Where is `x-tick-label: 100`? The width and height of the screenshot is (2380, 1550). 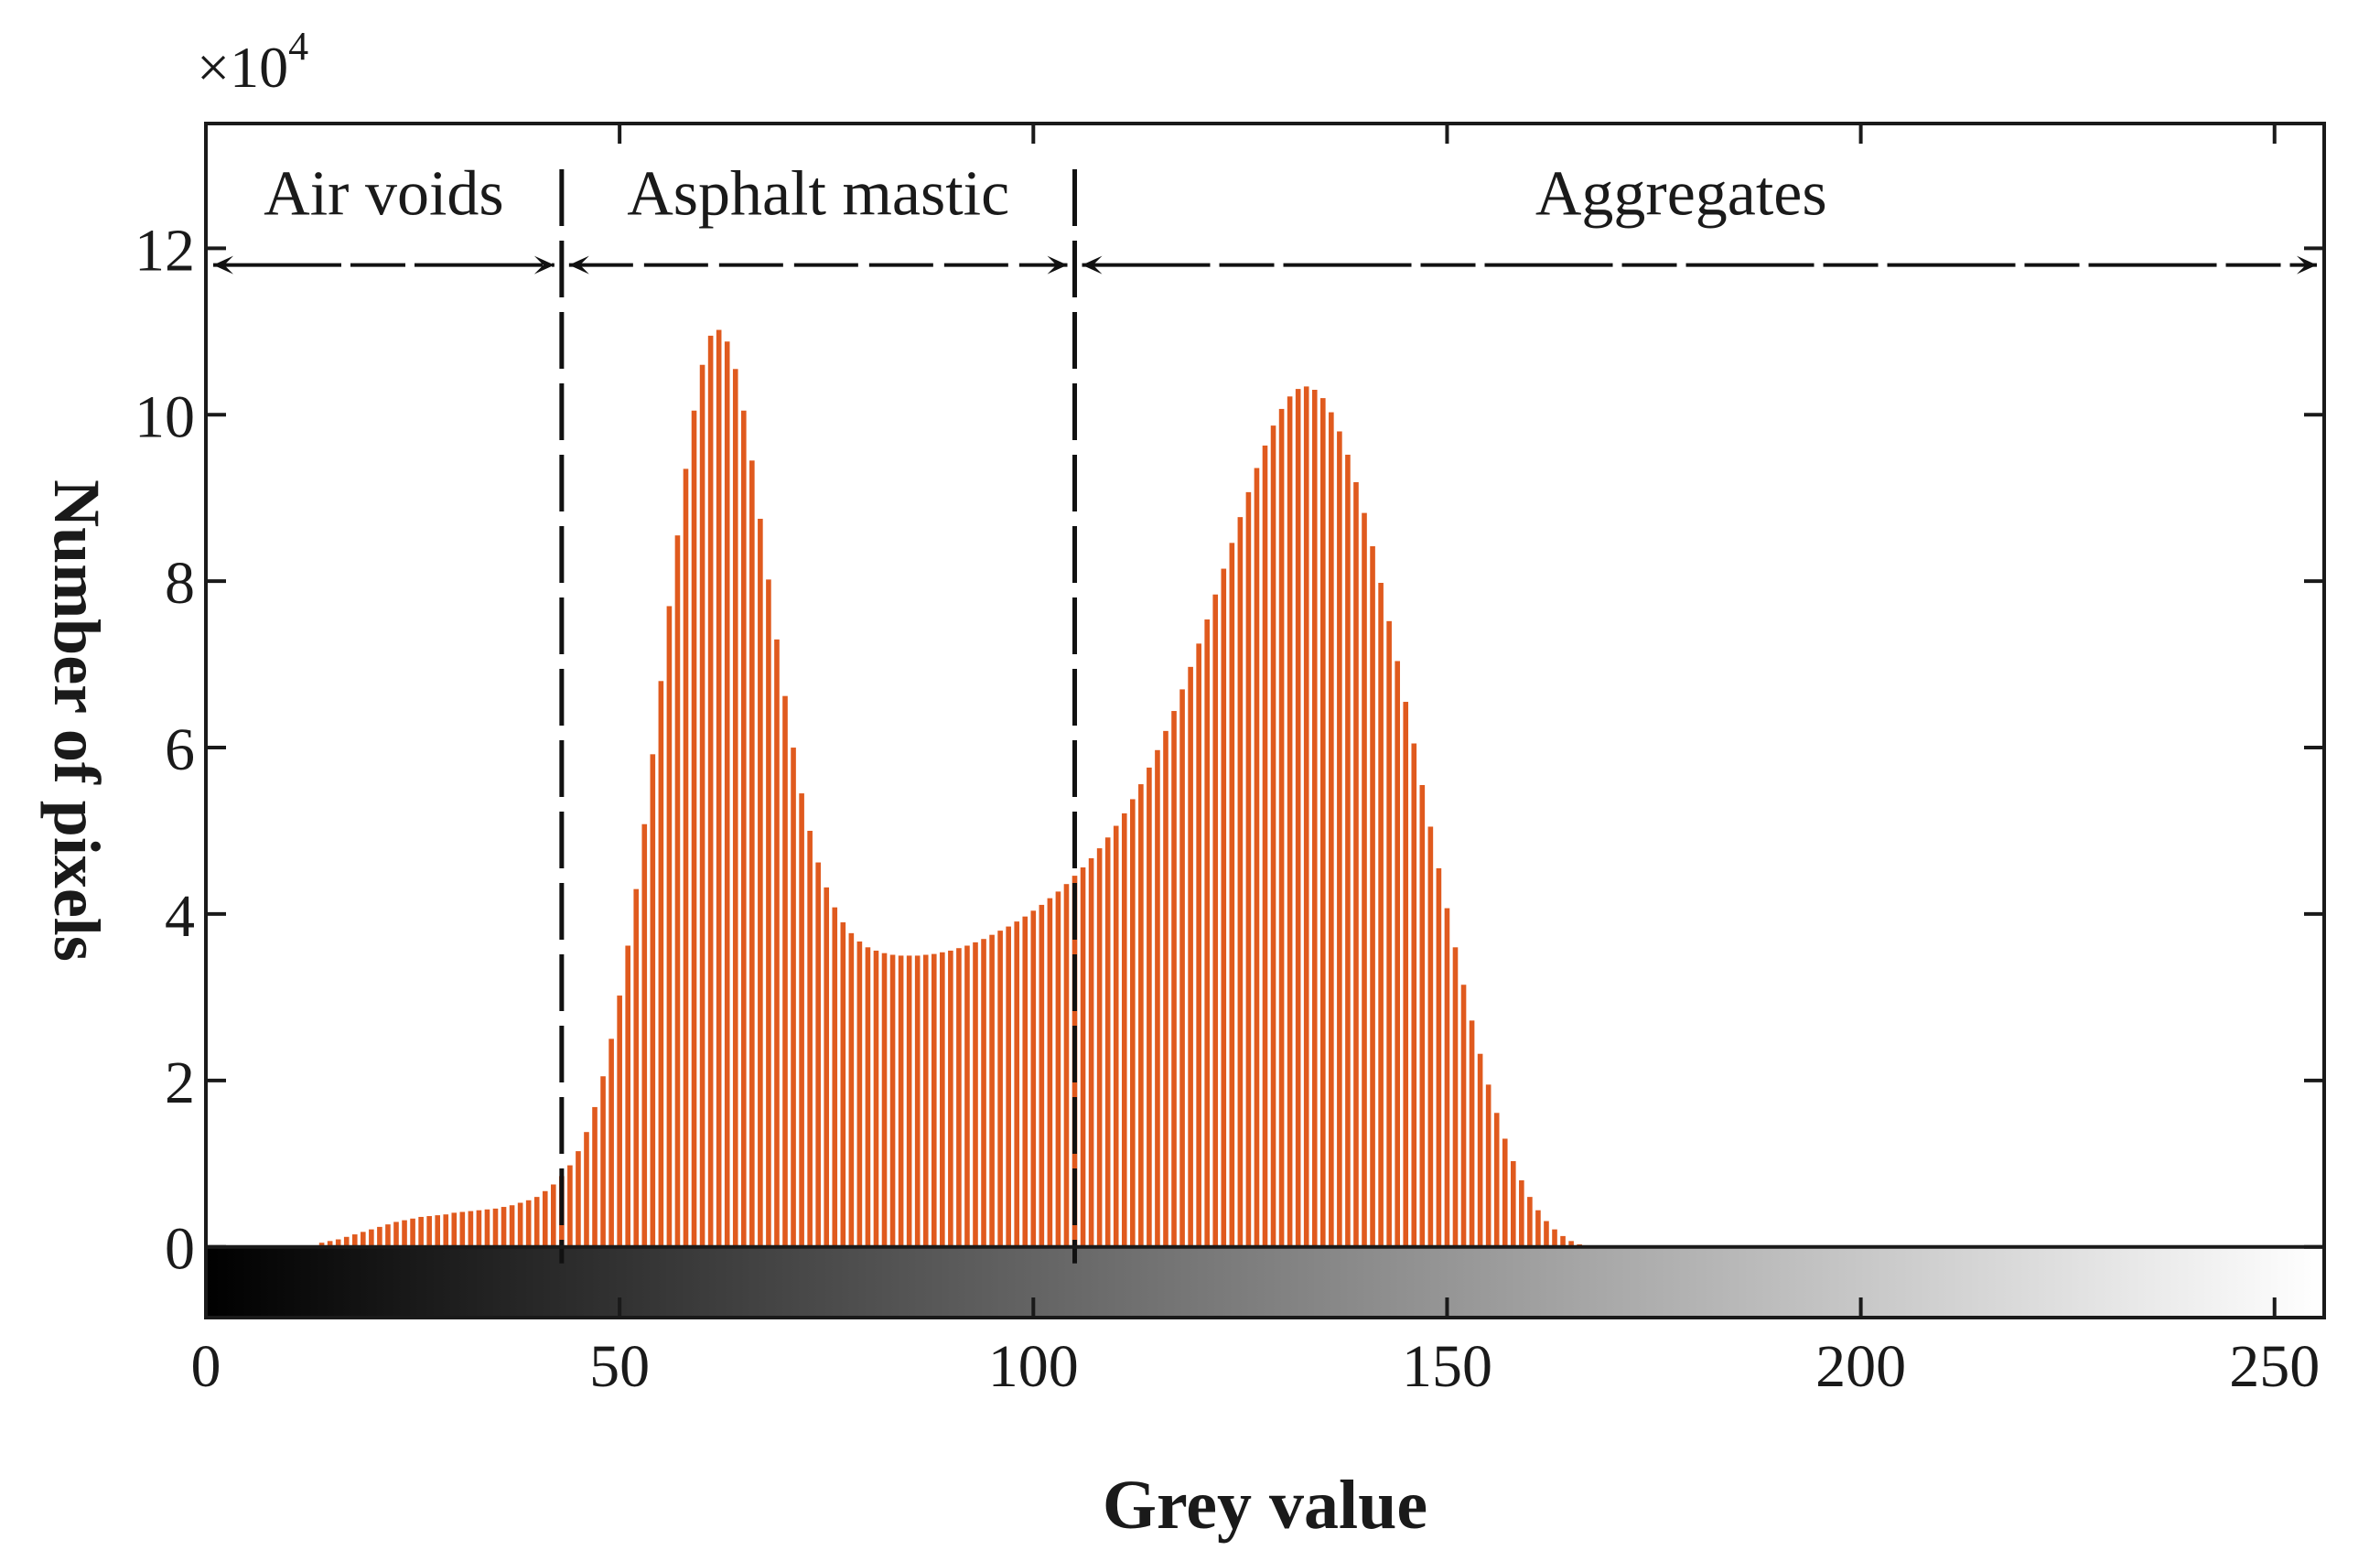 x-tick-label: 100 is located at coordinates (1033, 1366).